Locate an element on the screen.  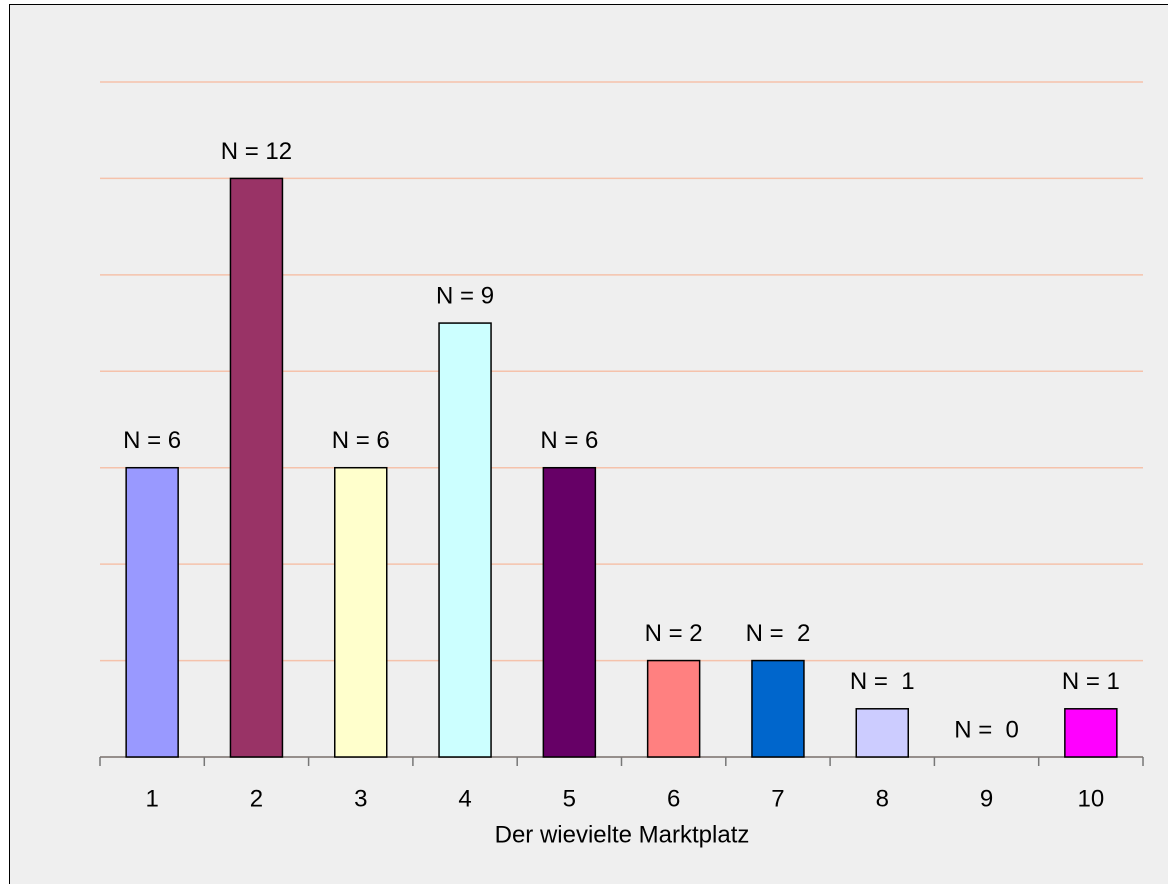
x-tick-label: 7 is located at coordinates (777, 798).